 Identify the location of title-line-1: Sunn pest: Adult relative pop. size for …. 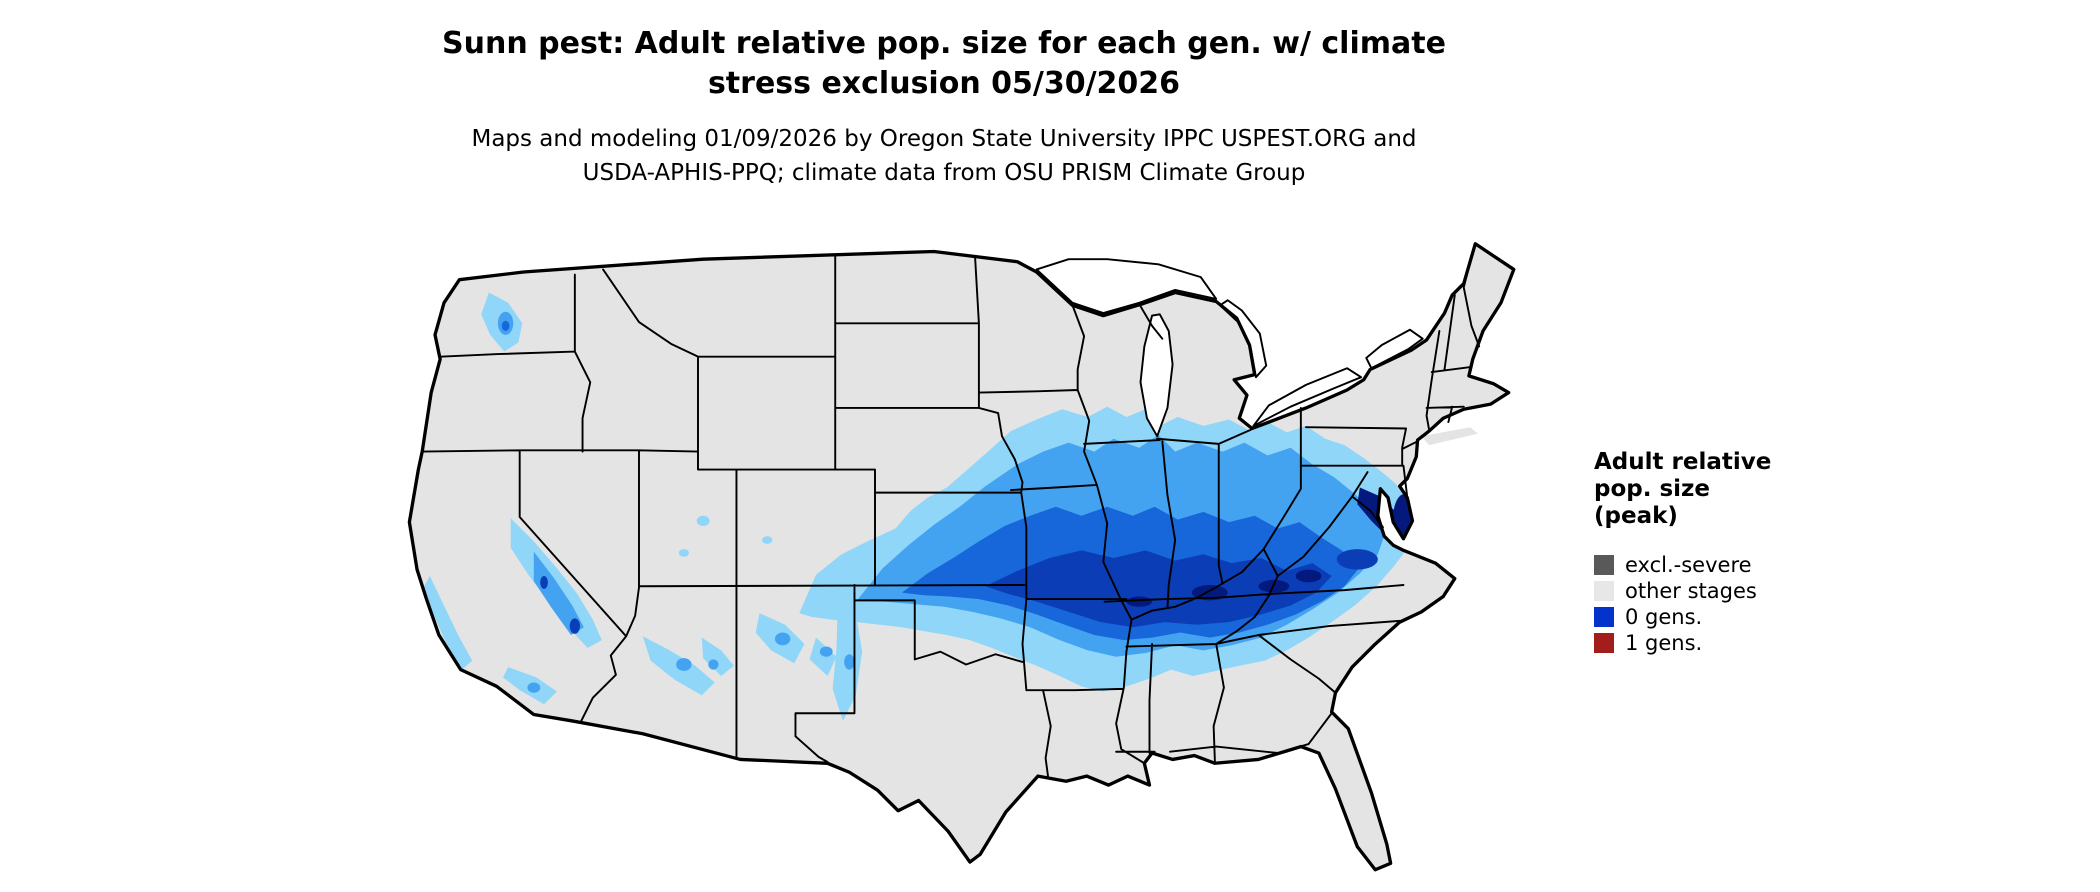
(944, 43).